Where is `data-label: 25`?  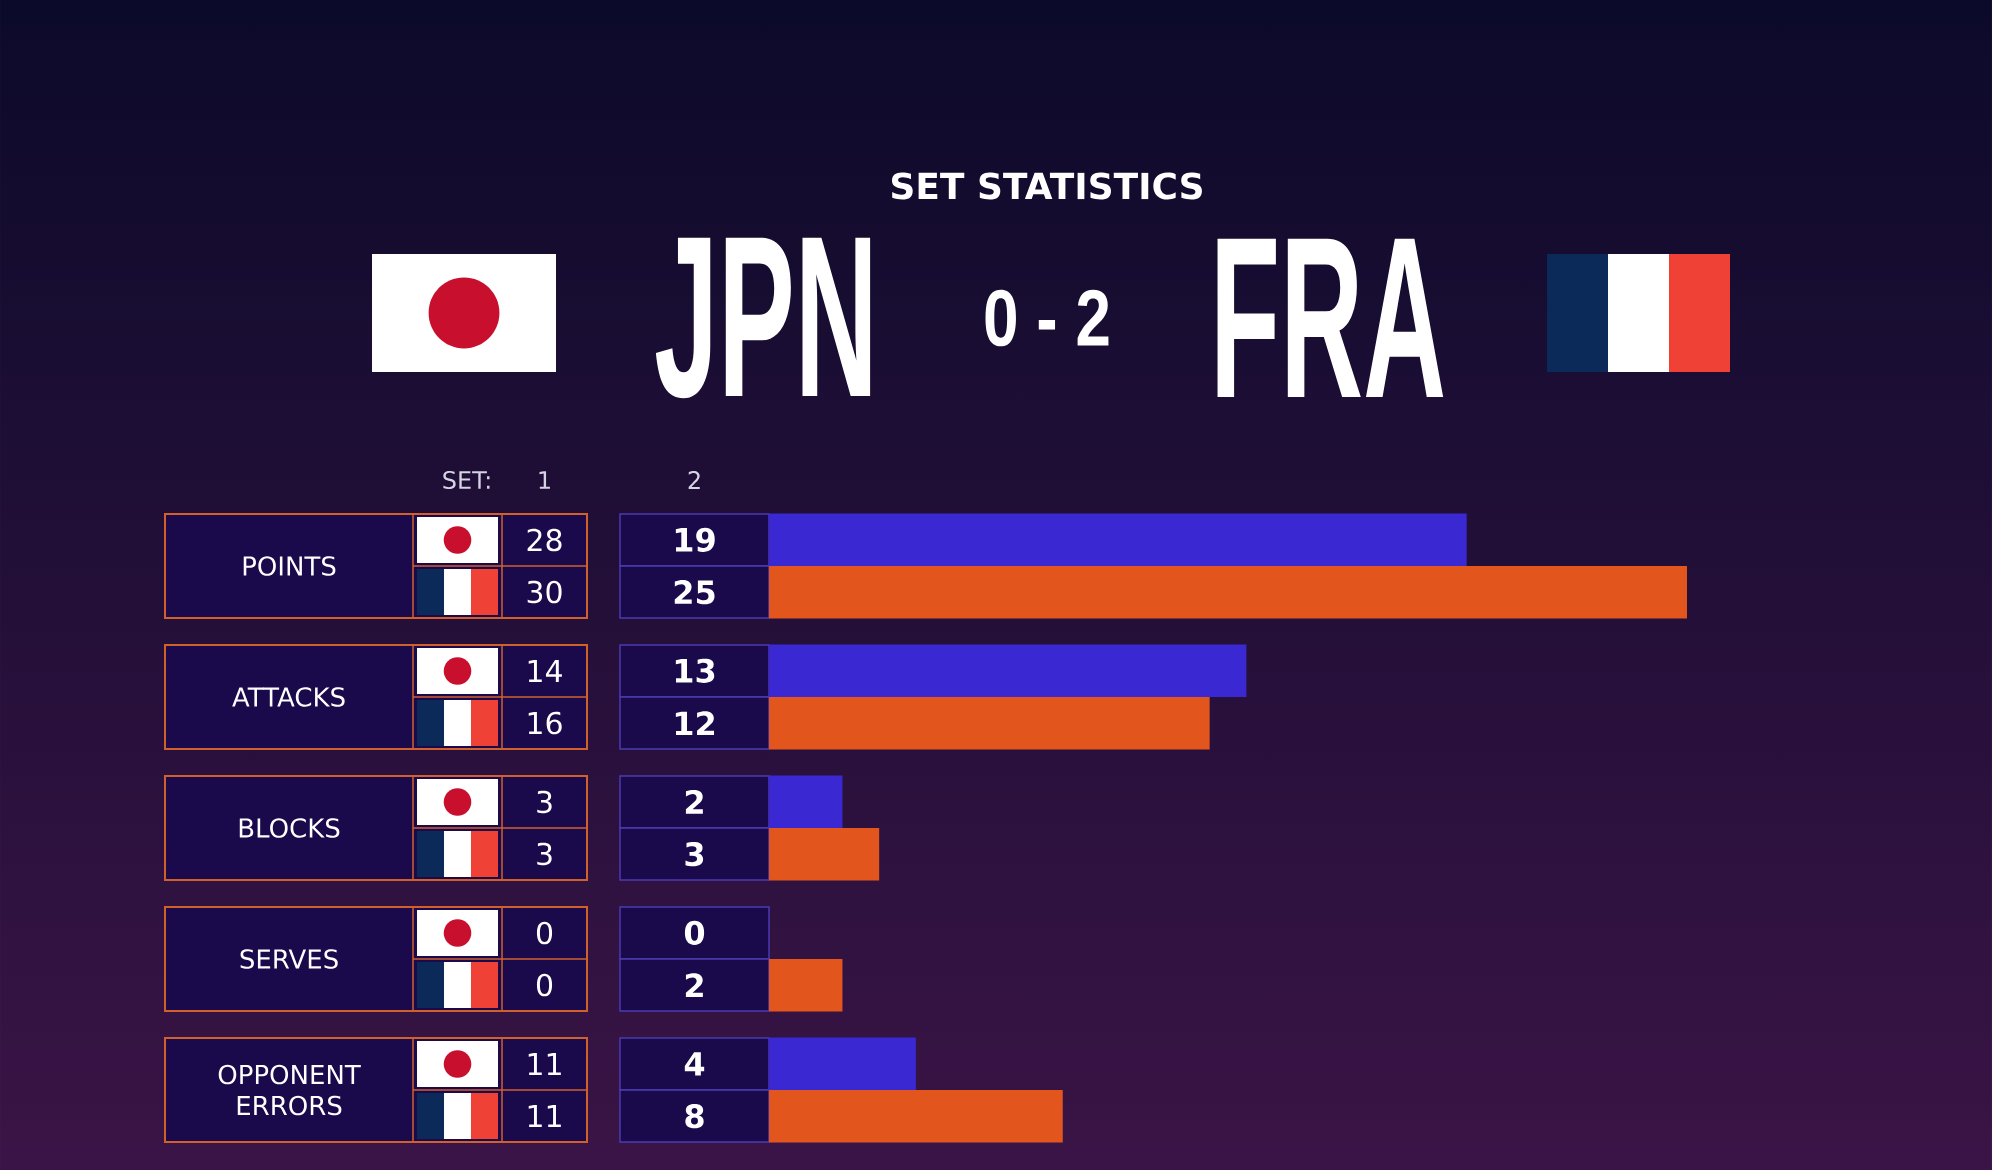 data-label: 25 is located at coordinates (694, 592).